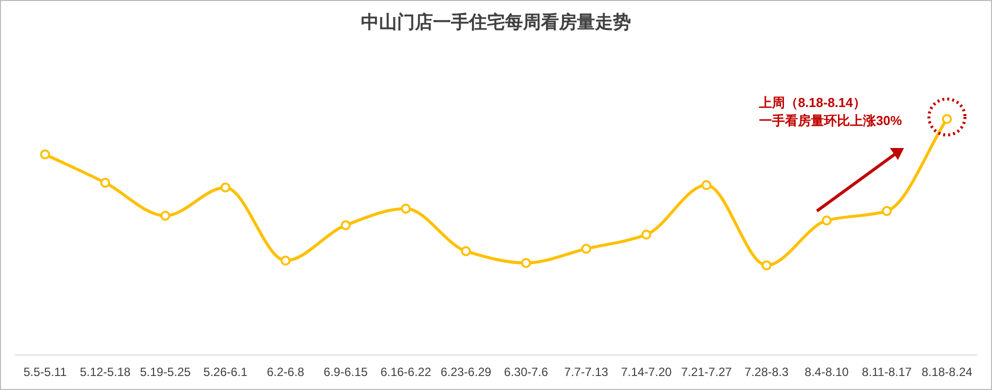 Image resolution: width=992 pixels, height=390 pixels. Describe the element at coordinates (225, 372) in the screenshot. I see `x-tick-label: 5.26-6.1` at that location.